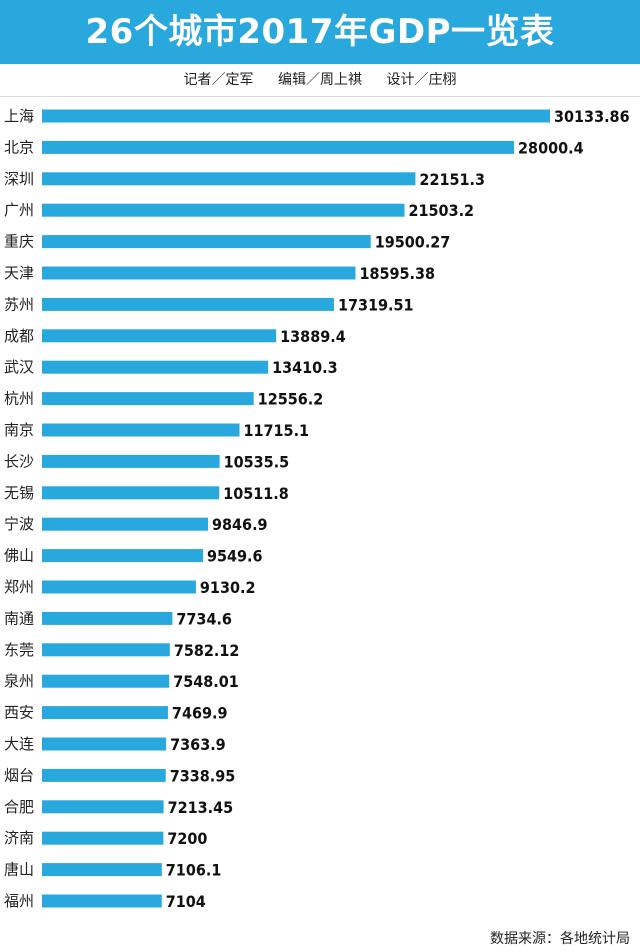 Image resolution: width=640 pixels, height=952 pixels. Describe the element at coordinates (19, 242) in the screenshot. I see `city-label: 重庆` at that location.